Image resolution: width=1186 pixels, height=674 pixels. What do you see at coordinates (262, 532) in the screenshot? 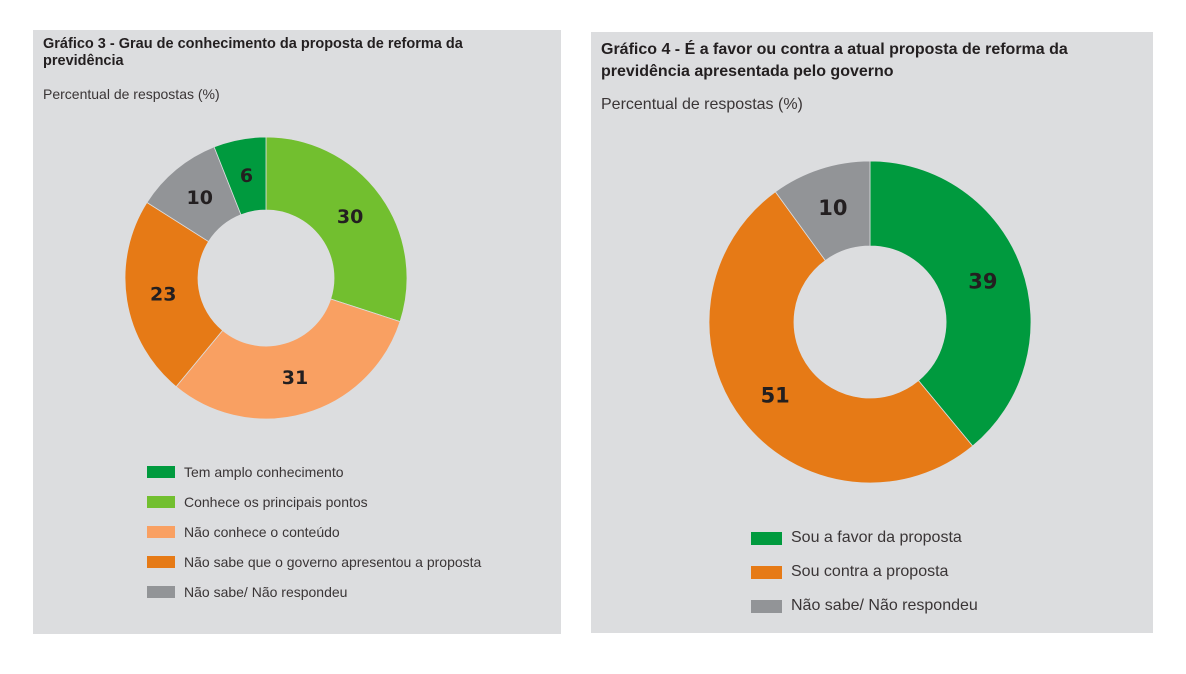
I see `legend-label: Não conhece o conteúdo` at bounding box center [262, 532].